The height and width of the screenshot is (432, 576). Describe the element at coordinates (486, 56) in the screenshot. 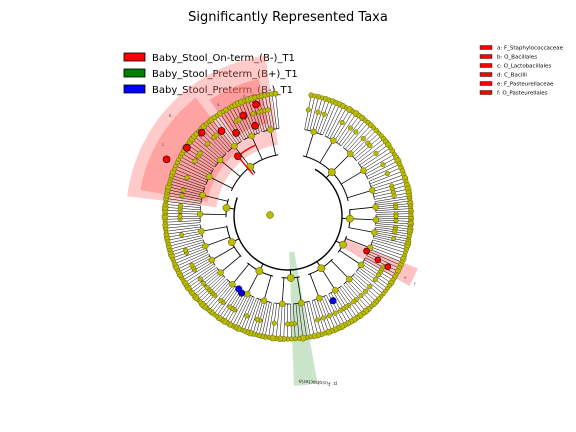

I see `key-swatch-b` at that location.